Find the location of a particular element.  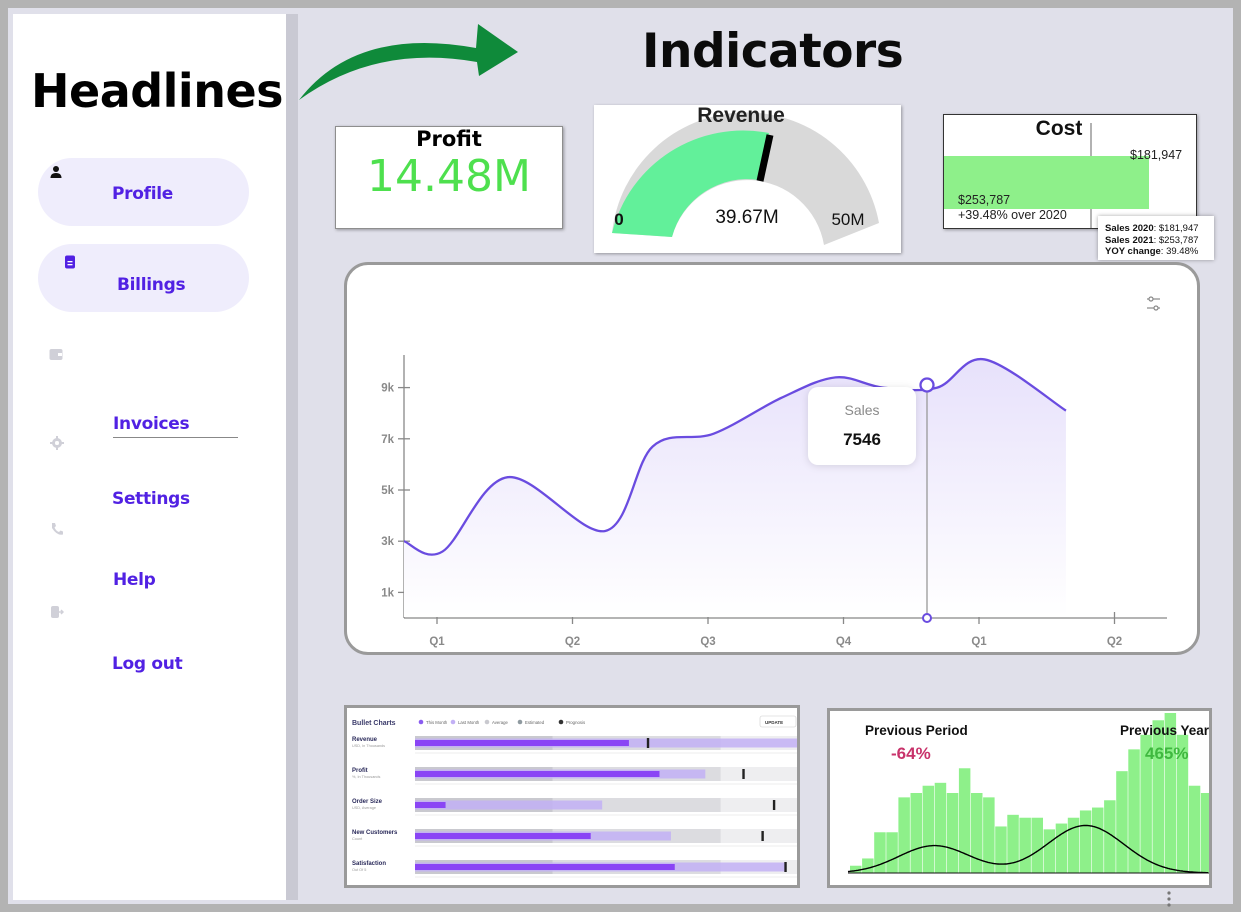

profit-card: Profit 14.48M is located at coordinates (449, 177).